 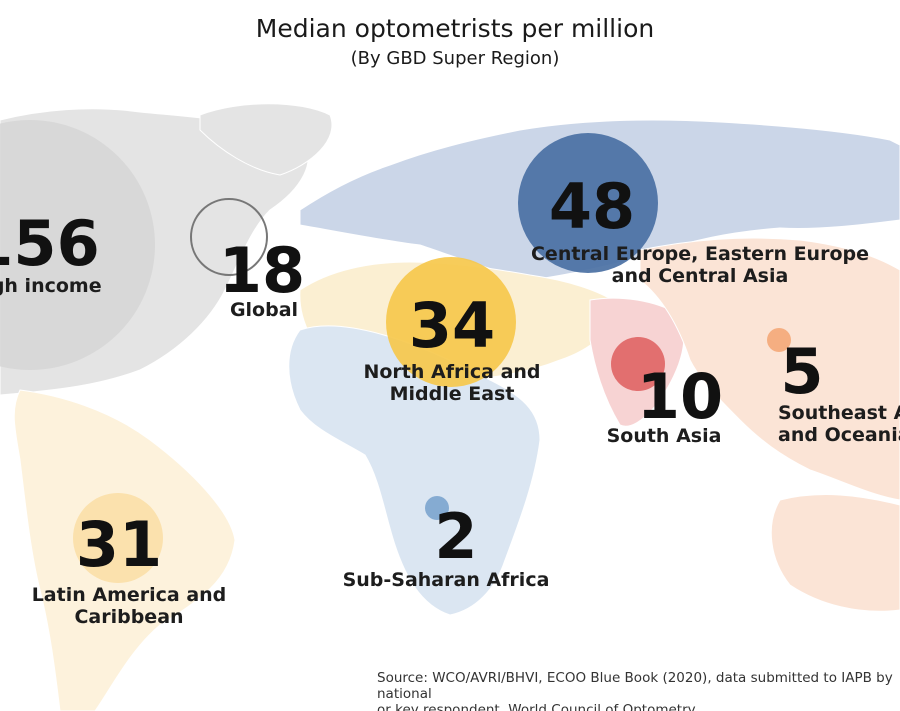 I want to click on label-global-line-1: Global, so click(x=264, y=310).